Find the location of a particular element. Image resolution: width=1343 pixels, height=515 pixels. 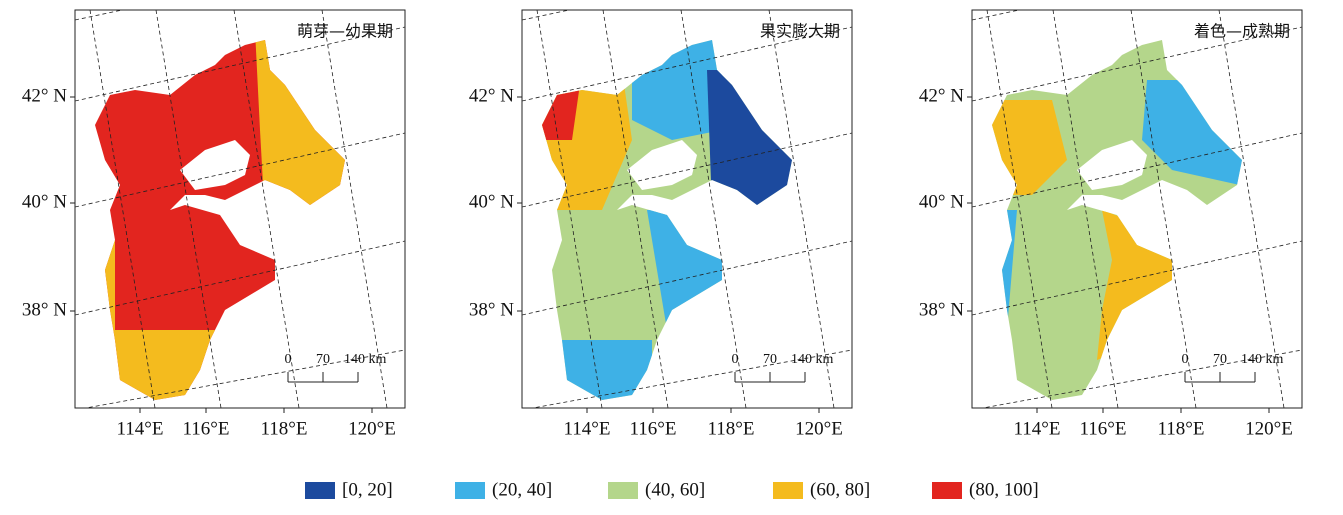

panel-title: 着色—成熟期 is located at coordinates (1242, 31).